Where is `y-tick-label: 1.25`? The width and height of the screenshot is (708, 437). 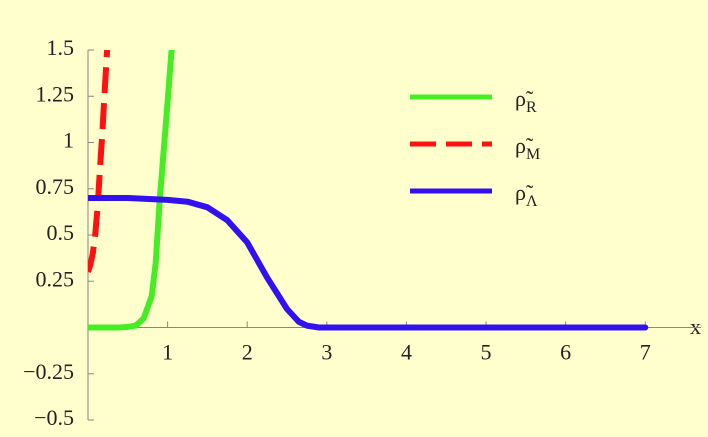 y-tick-label: 1.25 is located at coordinates (55, 93).